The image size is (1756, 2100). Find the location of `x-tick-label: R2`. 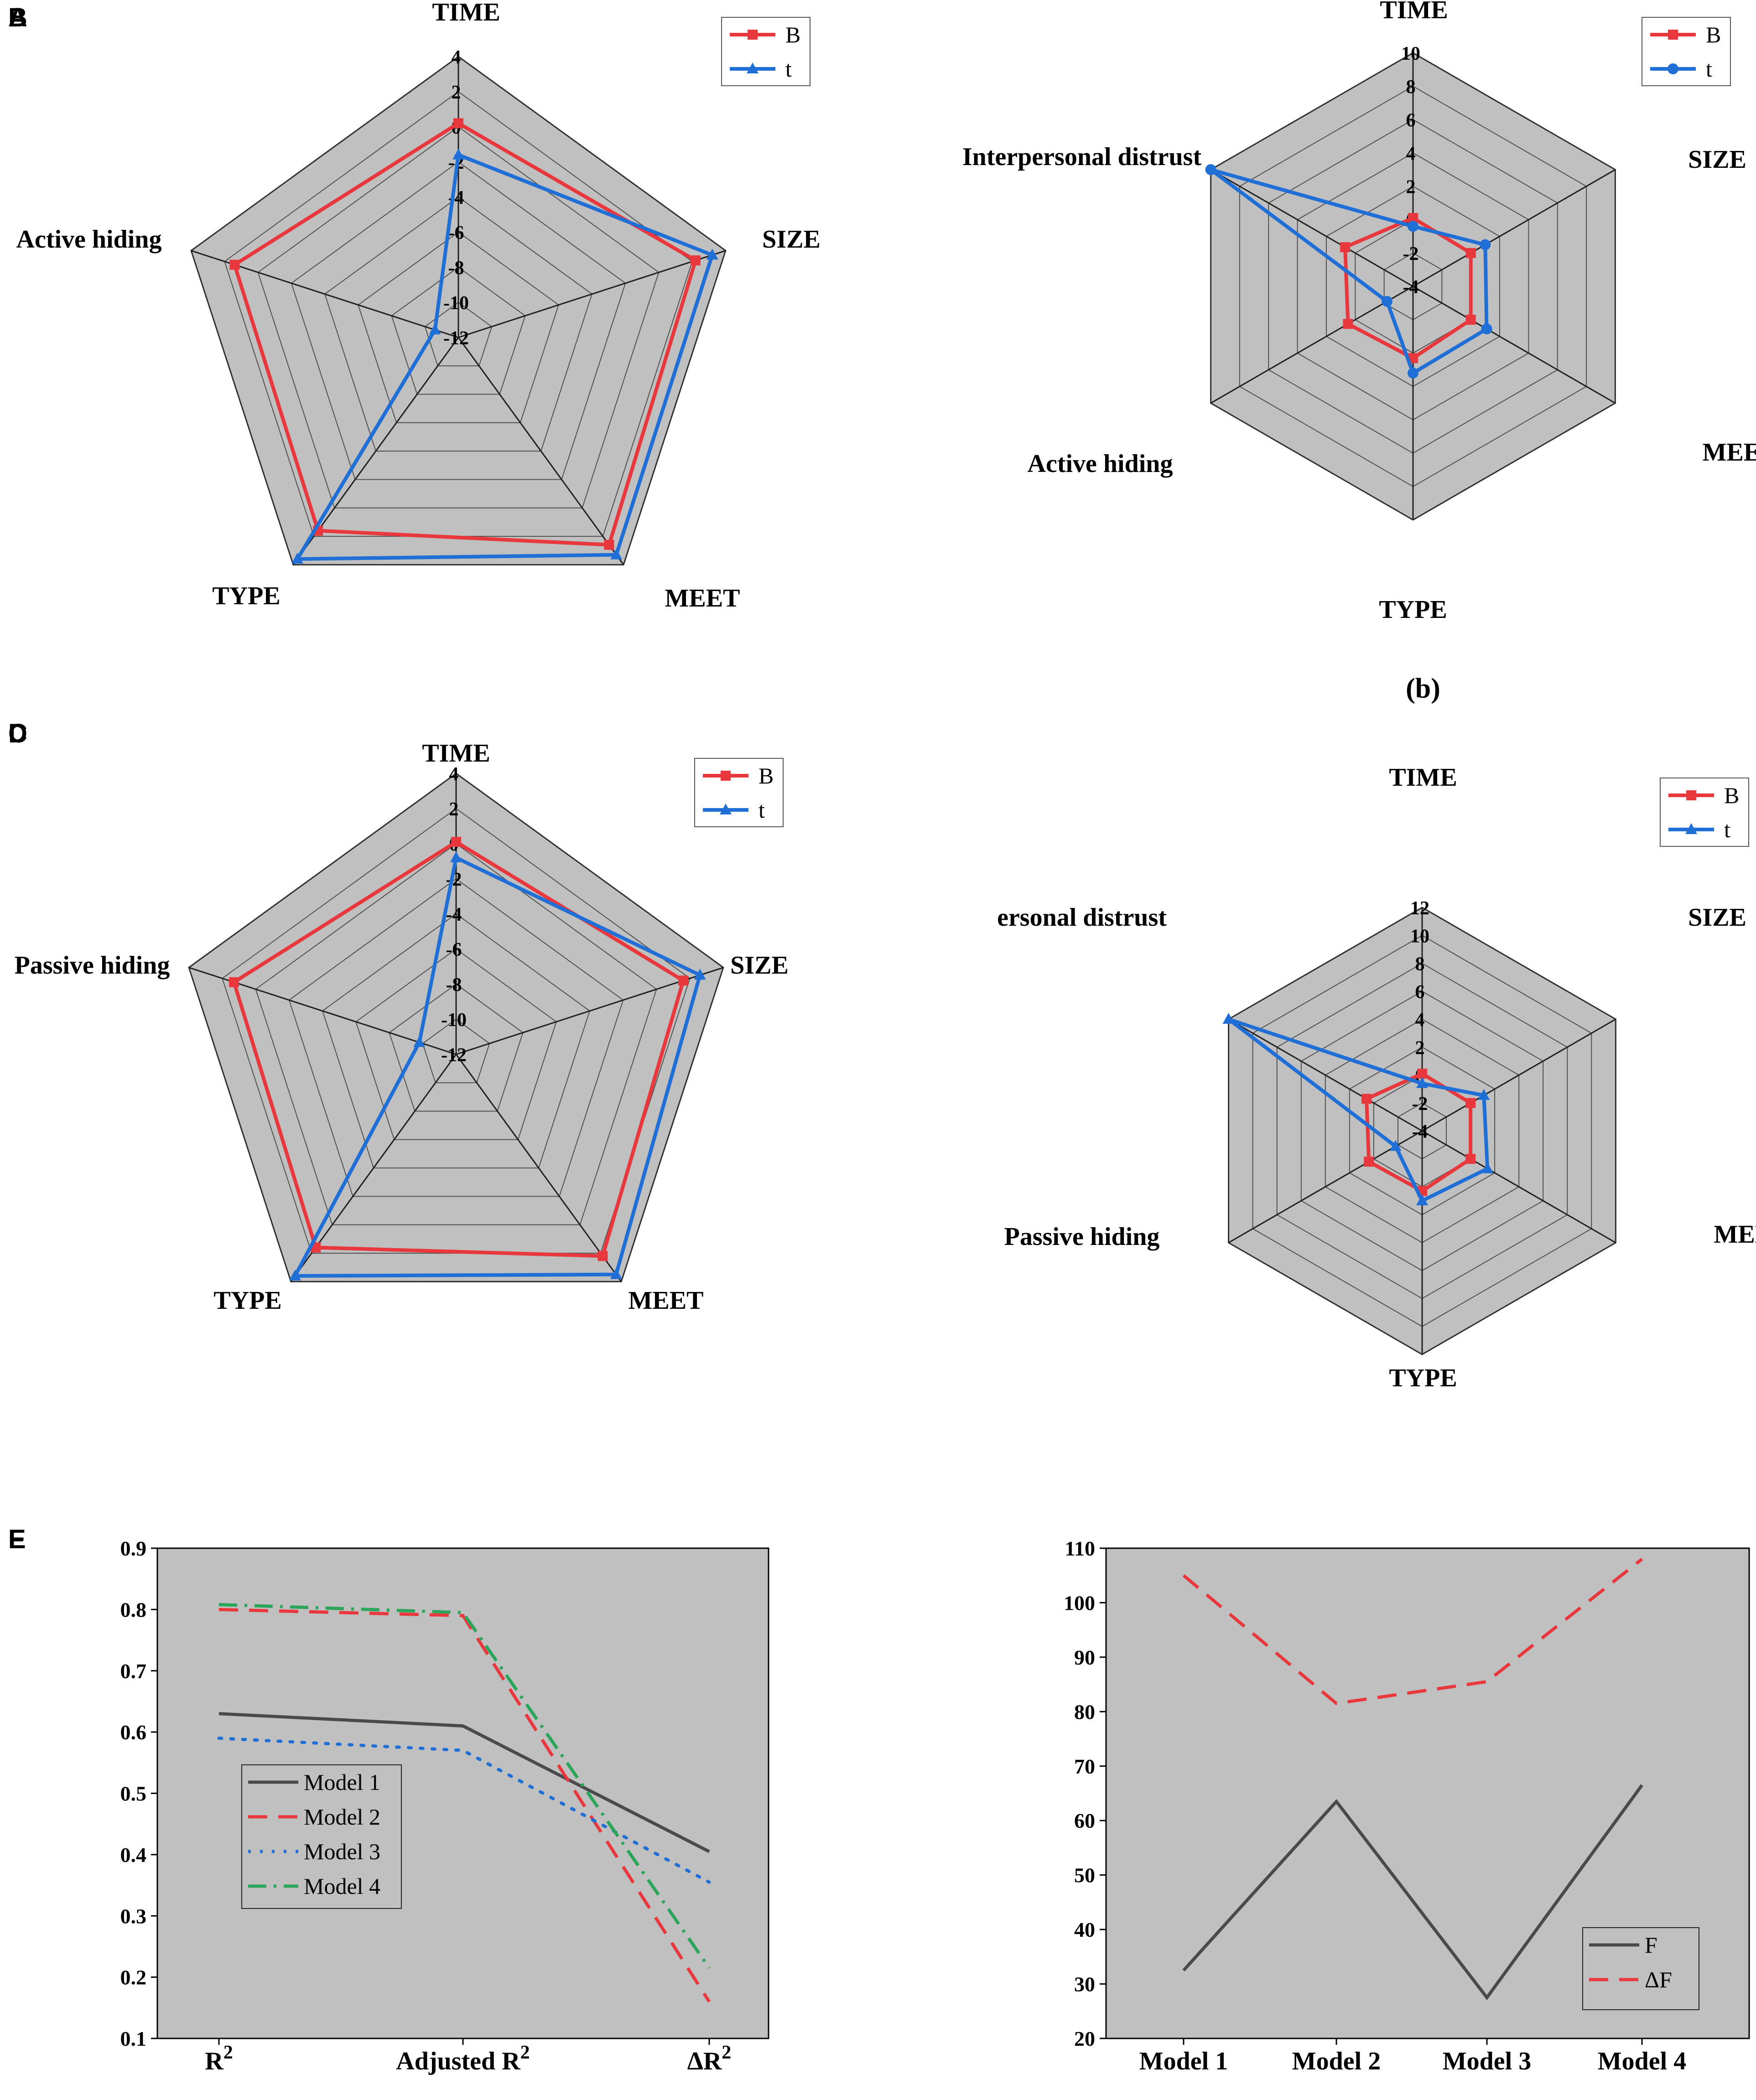

x-tick-label: R2 is located at coordinates (219, 2058).